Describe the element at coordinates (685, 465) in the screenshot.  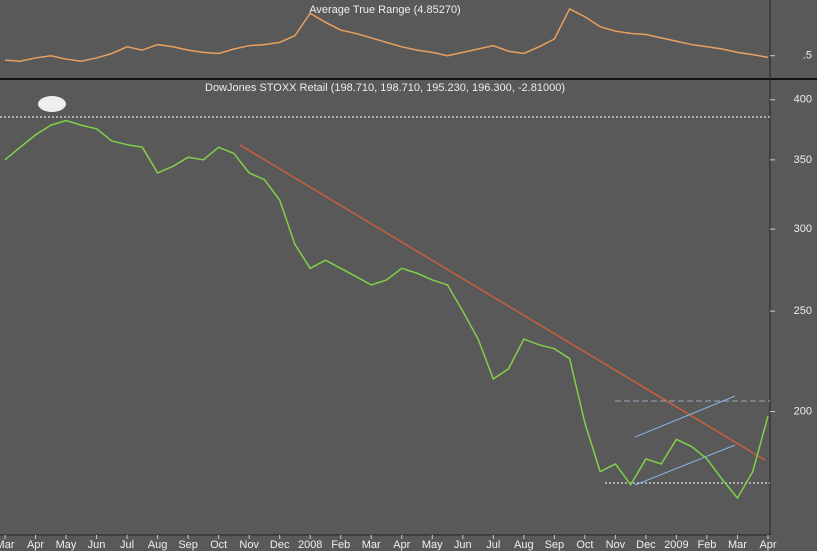
I see `channel-lower` at that location.